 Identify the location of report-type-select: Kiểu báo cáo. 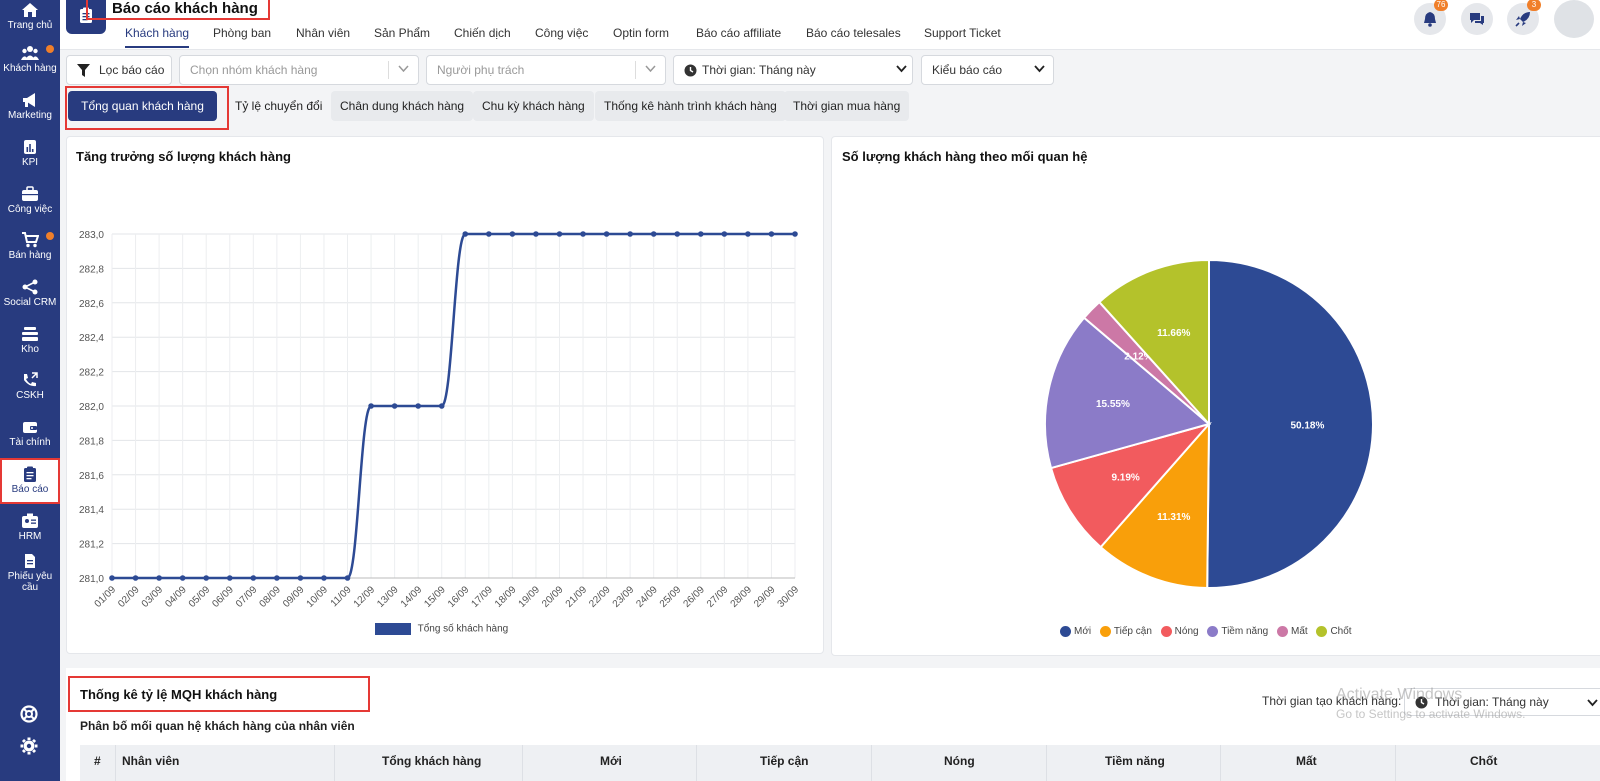
(987, 70).